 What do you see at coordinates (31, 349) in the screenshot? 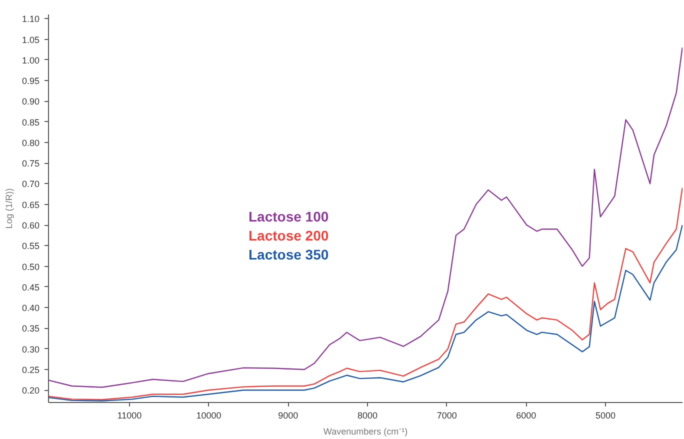
I see `y-tick-label: 0.30` at bounding box center [31, 349].